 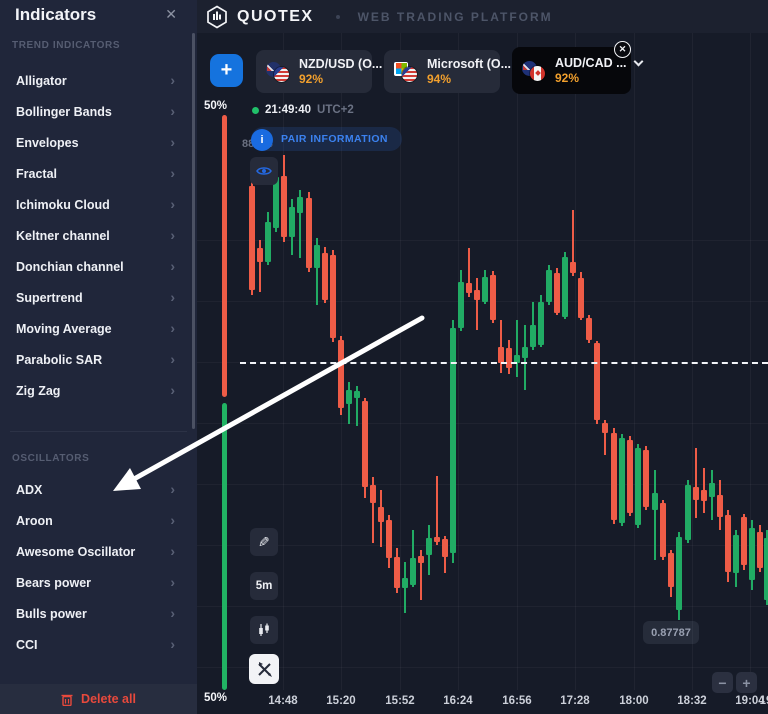 I want to click on sidebar-item-zig-zag: Zig Zag ›, so click(x=98, y=391).